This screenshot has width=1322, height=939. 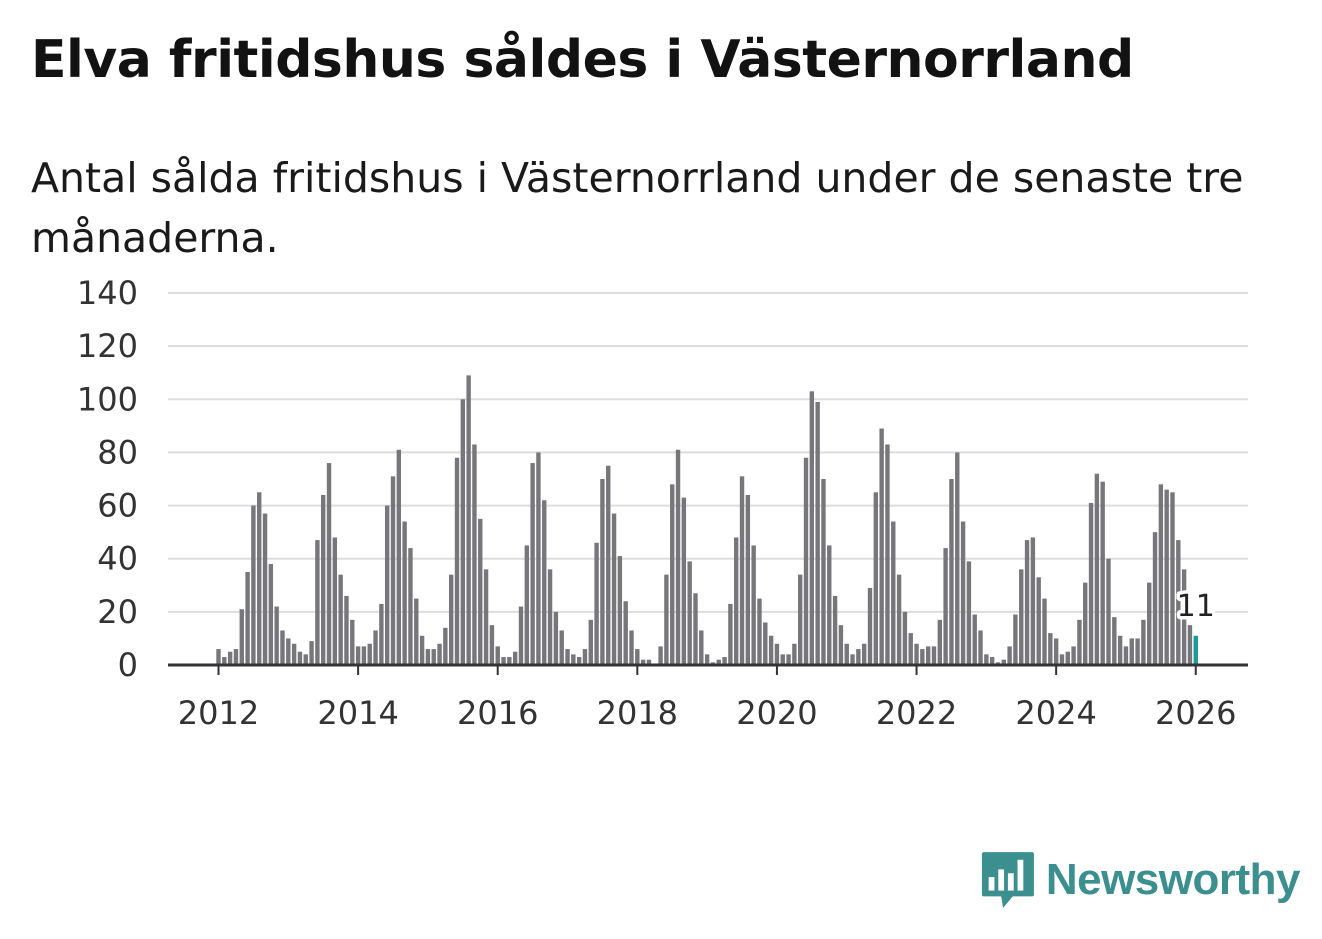 I want to click on latest-value-label: 11, so click(x=1196, y=606).